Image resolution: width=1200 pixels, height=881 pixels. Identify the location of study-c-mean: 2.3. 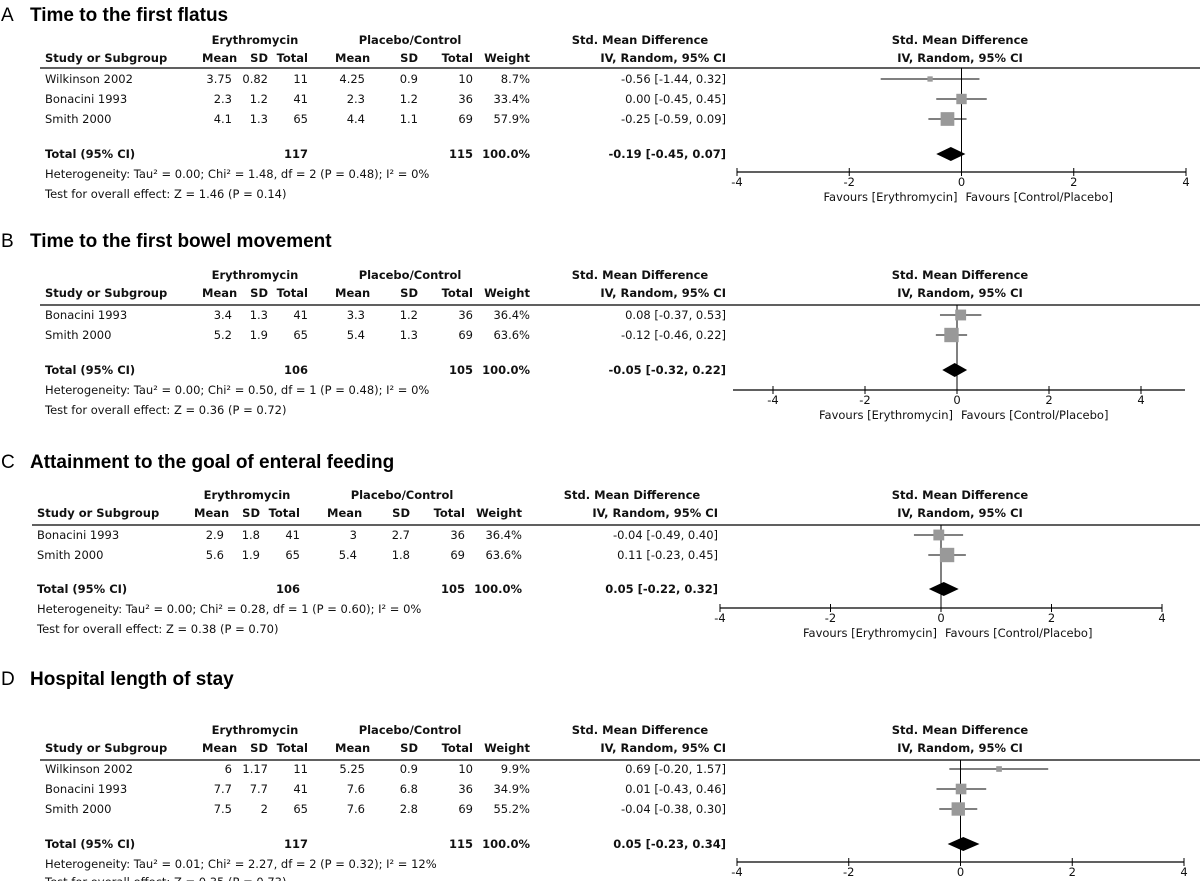
(356, 99).